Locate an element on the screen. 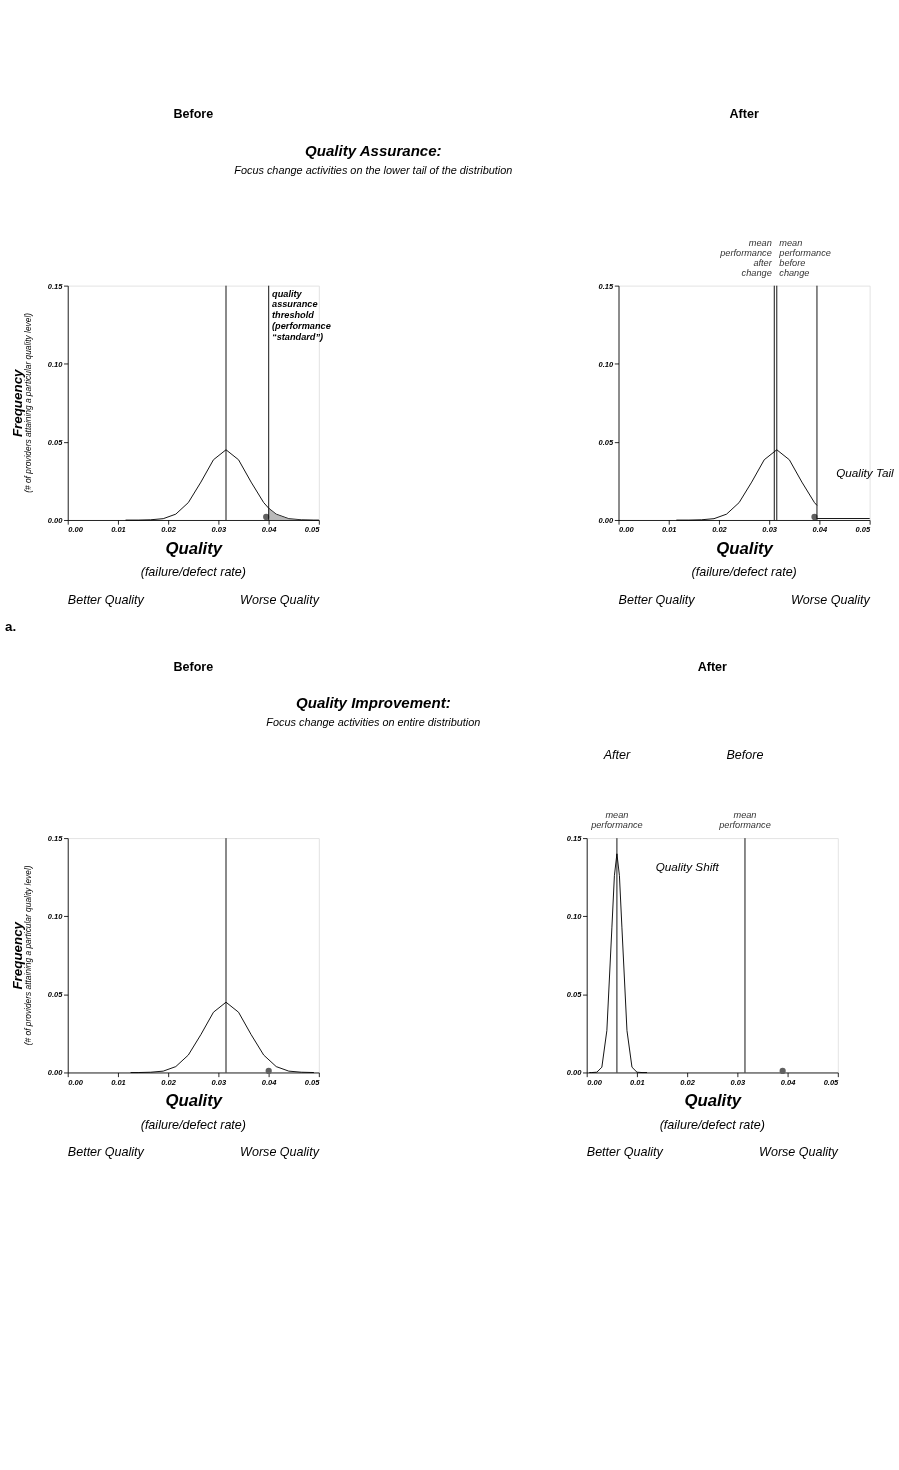 The height and width of the screenshot is (1470, 899). annotation: Quality Tail is located at coordinates (865, 473).